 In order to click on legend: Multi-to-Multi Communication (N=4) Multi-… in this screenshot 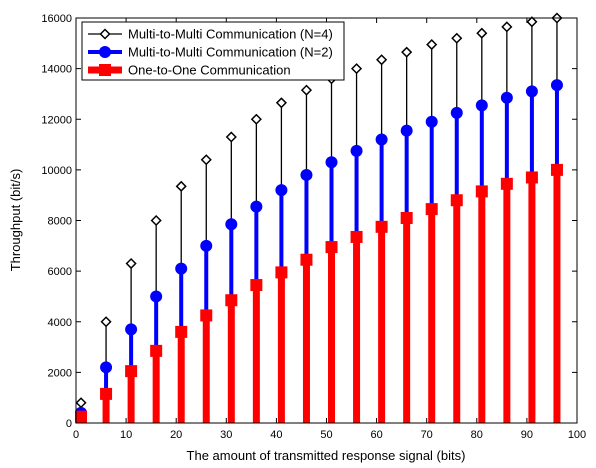, I will do `click(213, 51)`.